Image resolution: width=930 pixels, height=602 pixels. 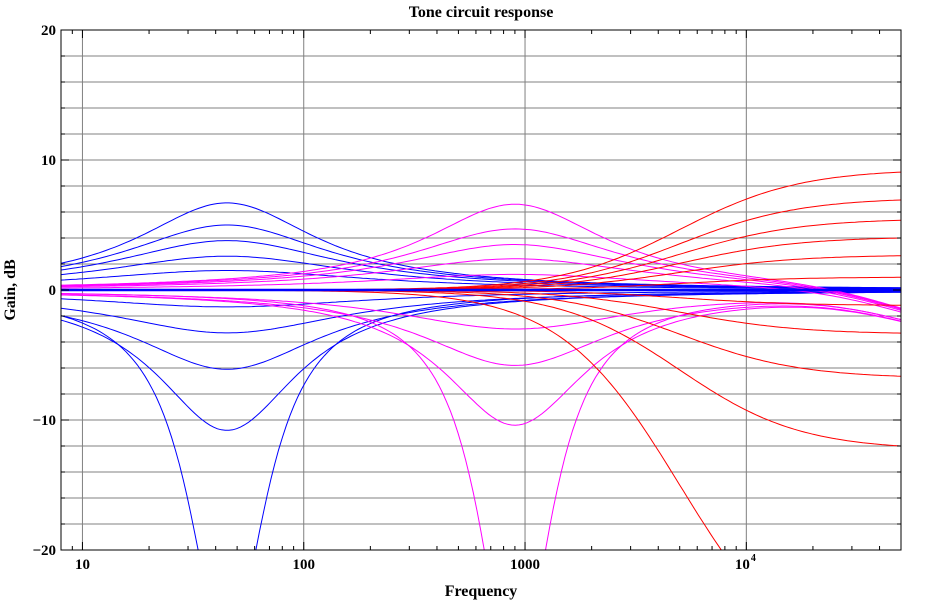 What do you see at coordinates (481, 12) in the screenshot?
I see `chart-title: Tone circuit response` at bounding box center [481, 12].